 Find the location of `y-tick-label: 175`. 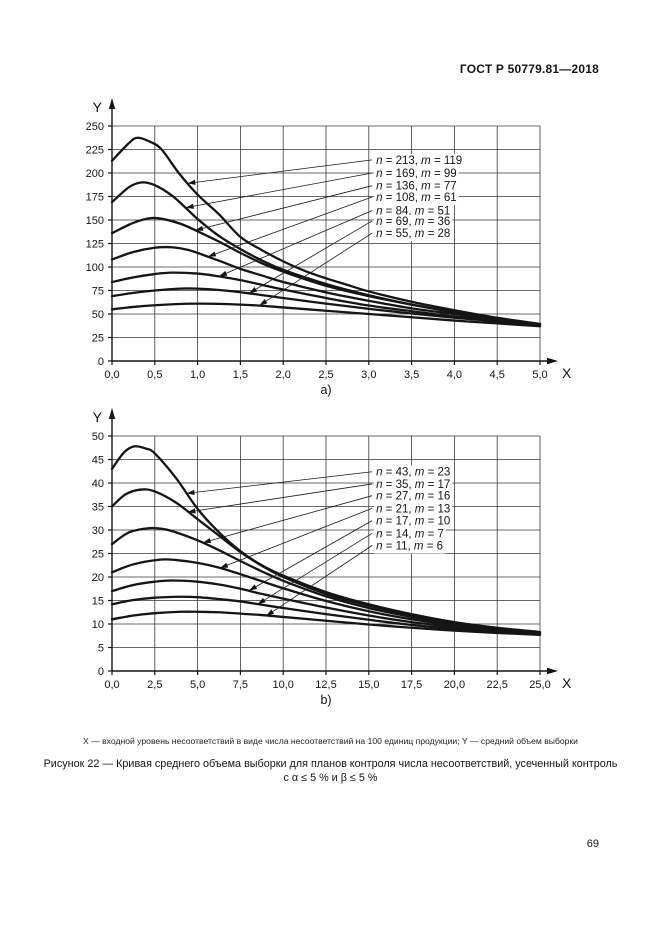

y-tick-label: 175 is located at coordinates (95, 198).